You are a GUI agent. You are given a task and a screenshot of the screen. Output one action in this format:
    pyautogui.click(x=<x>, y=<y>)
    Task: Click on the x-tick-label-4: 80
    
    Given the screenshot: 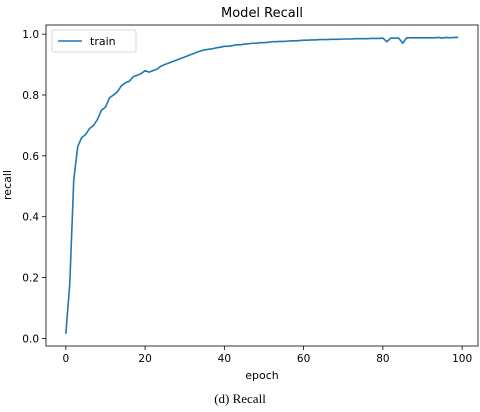 What is the action you would take?
    pyautogui.click(x=382, y=359)
    